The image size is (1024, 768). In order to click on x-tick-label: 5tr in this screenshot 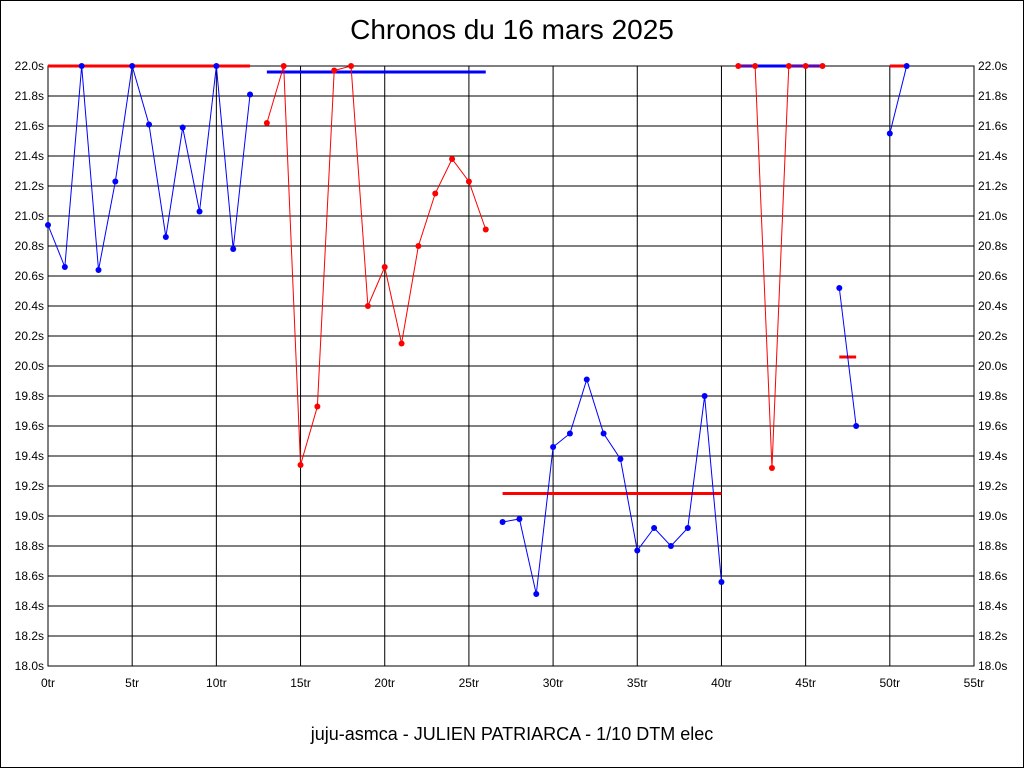, I will do `click(132, 683)`.